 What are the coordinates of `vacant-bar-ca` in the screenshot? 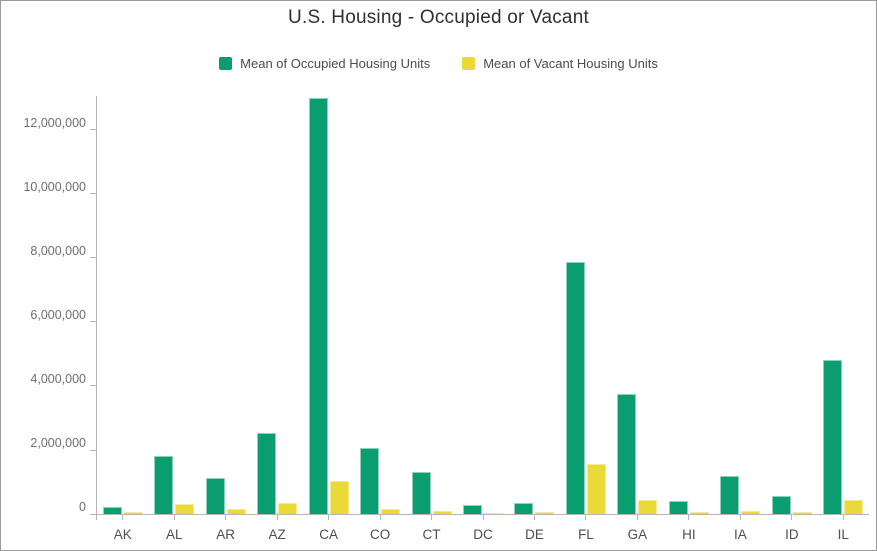 It's located at (339, 497).